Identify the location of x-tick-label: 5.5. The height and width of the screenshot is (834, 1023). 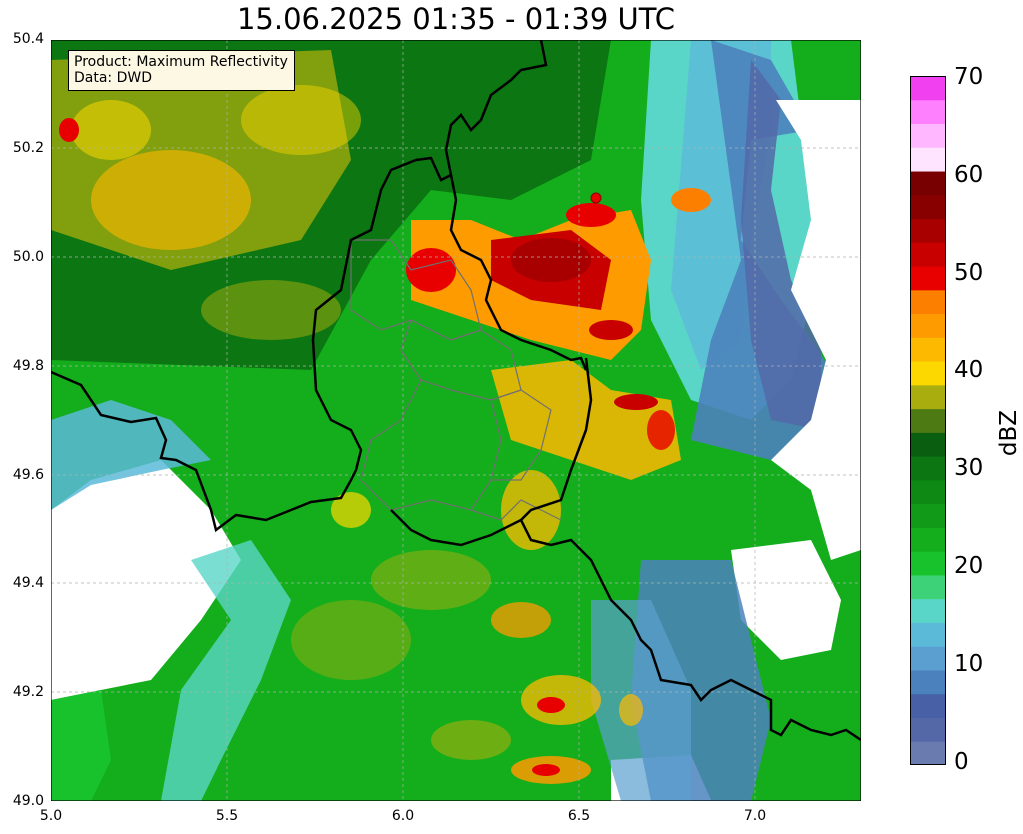
(227, 816).